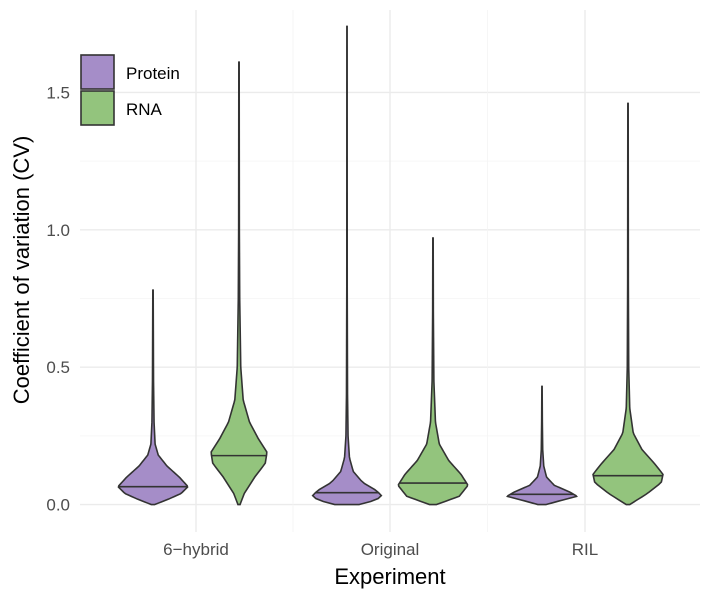 This screenshot has width=712, height=600. Describe the element at coordinates (97, 108) in the screenshot. I see `legend-key-rna` at that location.